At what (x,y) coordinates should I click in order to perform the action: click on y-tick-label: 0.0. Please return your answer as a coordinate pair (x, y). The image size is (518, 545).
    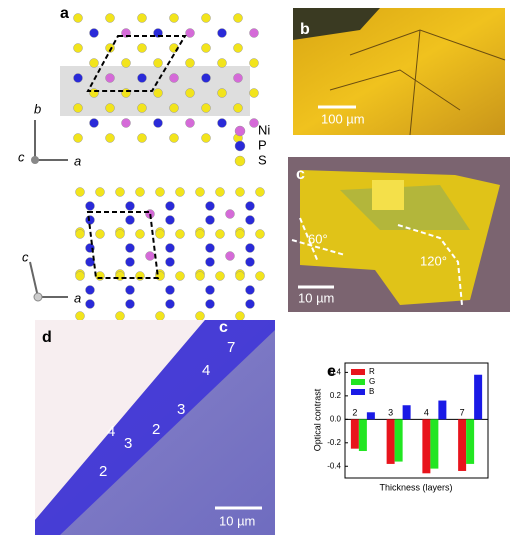
    Looking at the image, I should click on (336, 418).